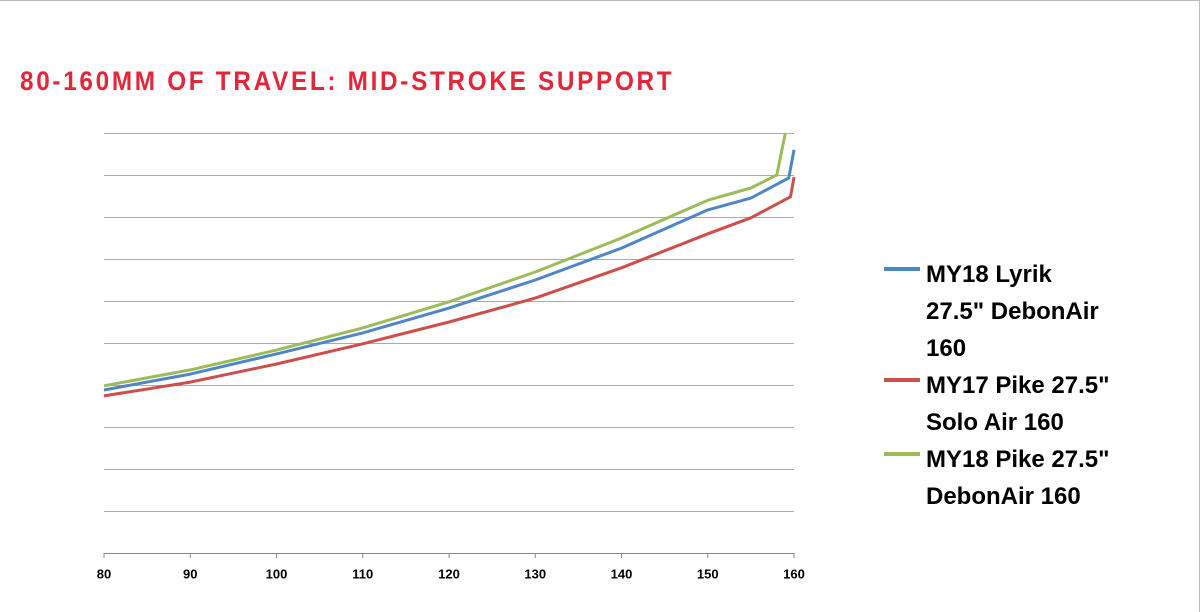 This screenshot has height=612, width=1200. I want to click on legend-item: MY18 Lyrik 27.5" DebonAir 160, so click(999, 311).